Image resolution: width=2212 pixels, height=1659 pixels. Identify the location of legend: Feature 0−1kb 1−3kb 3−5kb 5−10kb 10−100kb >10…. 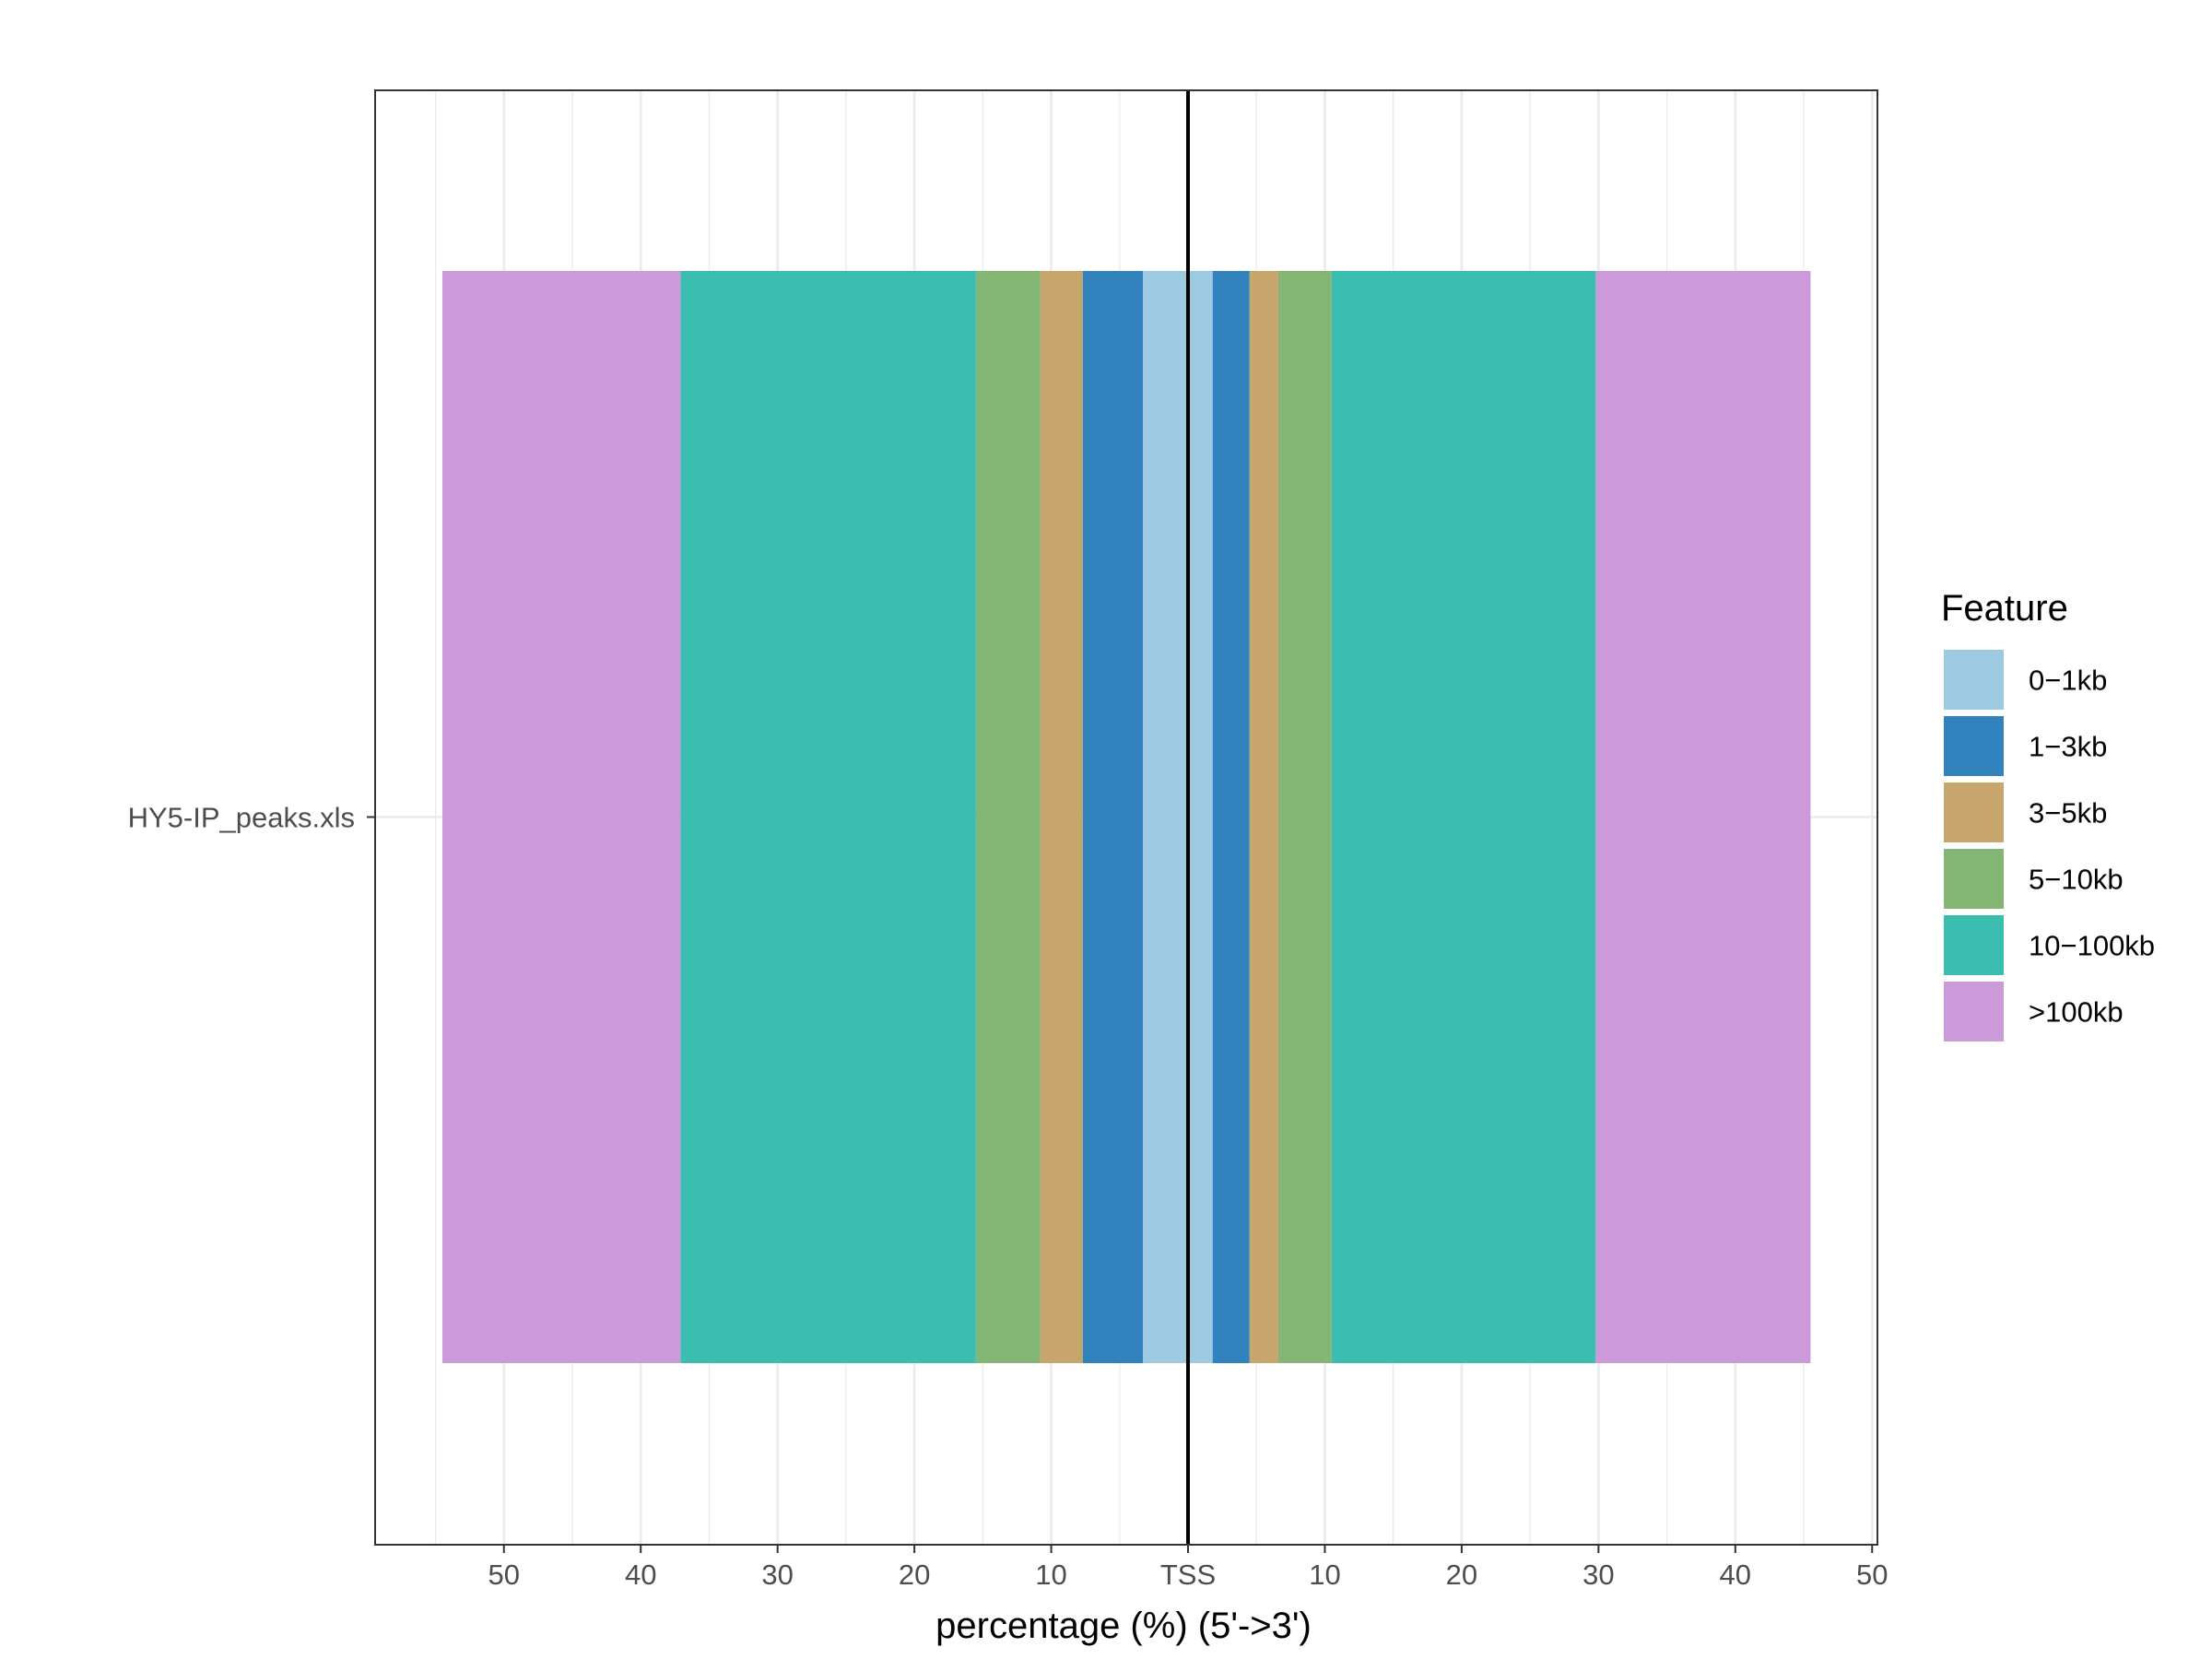
(2048, 815).